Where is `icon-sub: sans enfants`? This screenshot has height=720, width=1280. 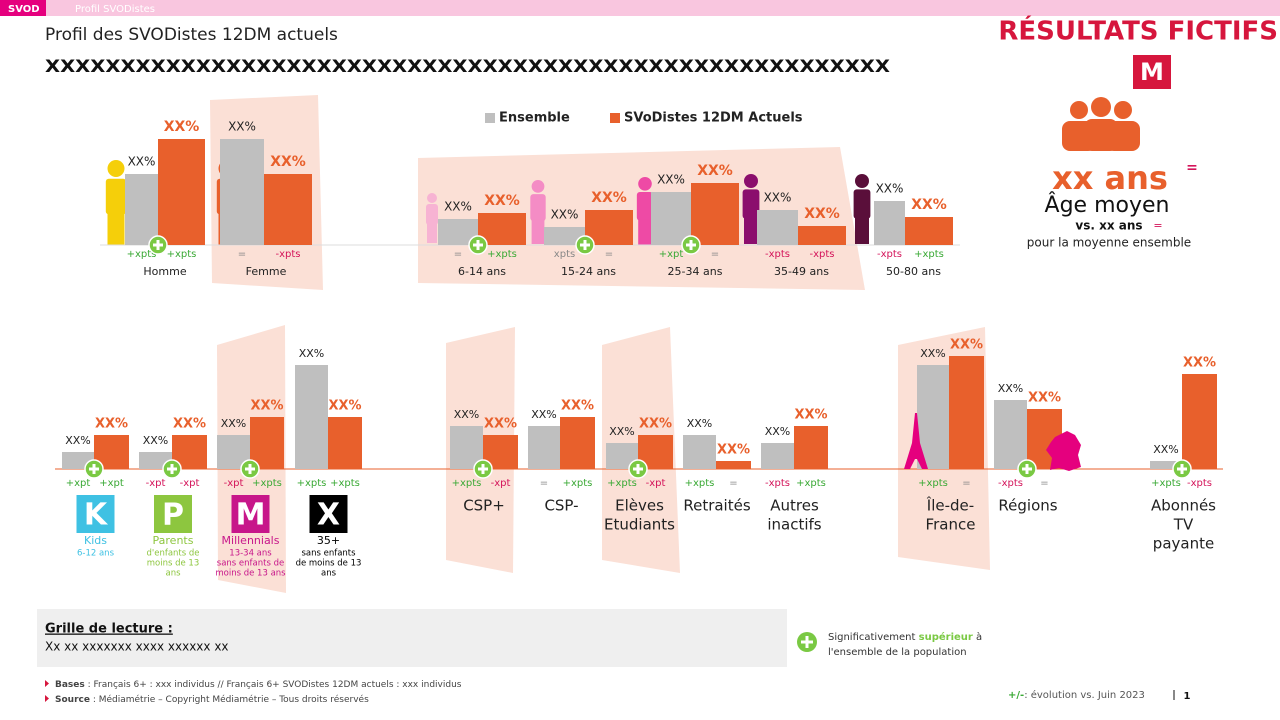 icon-sub: sans enfants is located at coordinates (328, 554).